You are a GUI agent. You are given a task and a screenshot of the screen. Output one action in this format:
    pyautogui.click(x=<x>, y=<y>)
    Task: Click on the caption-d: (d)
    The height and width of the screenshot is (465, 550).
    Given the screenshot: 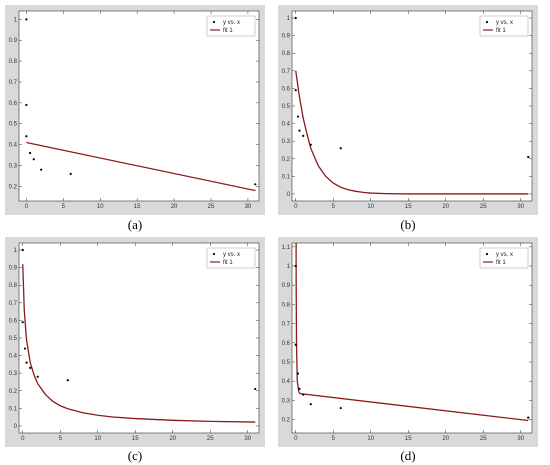 What is the action you would take?
    pyautogui.click(x=408, y=455)
    